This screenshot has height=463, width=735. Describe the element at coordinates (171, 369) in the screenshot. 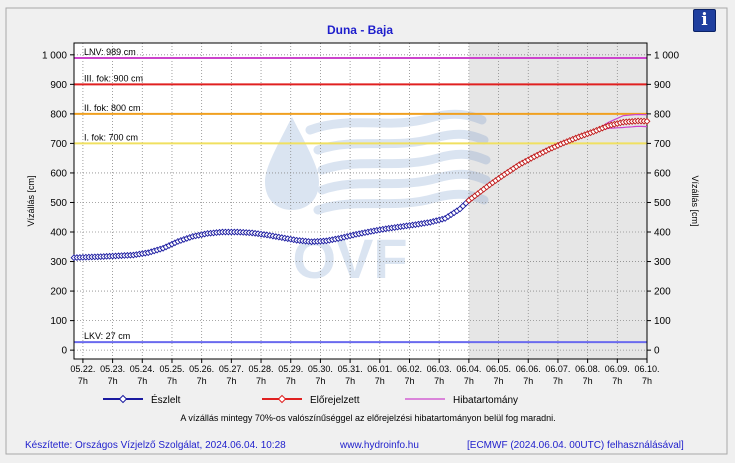

I see `x-tick-label: 05.25.` at that location.